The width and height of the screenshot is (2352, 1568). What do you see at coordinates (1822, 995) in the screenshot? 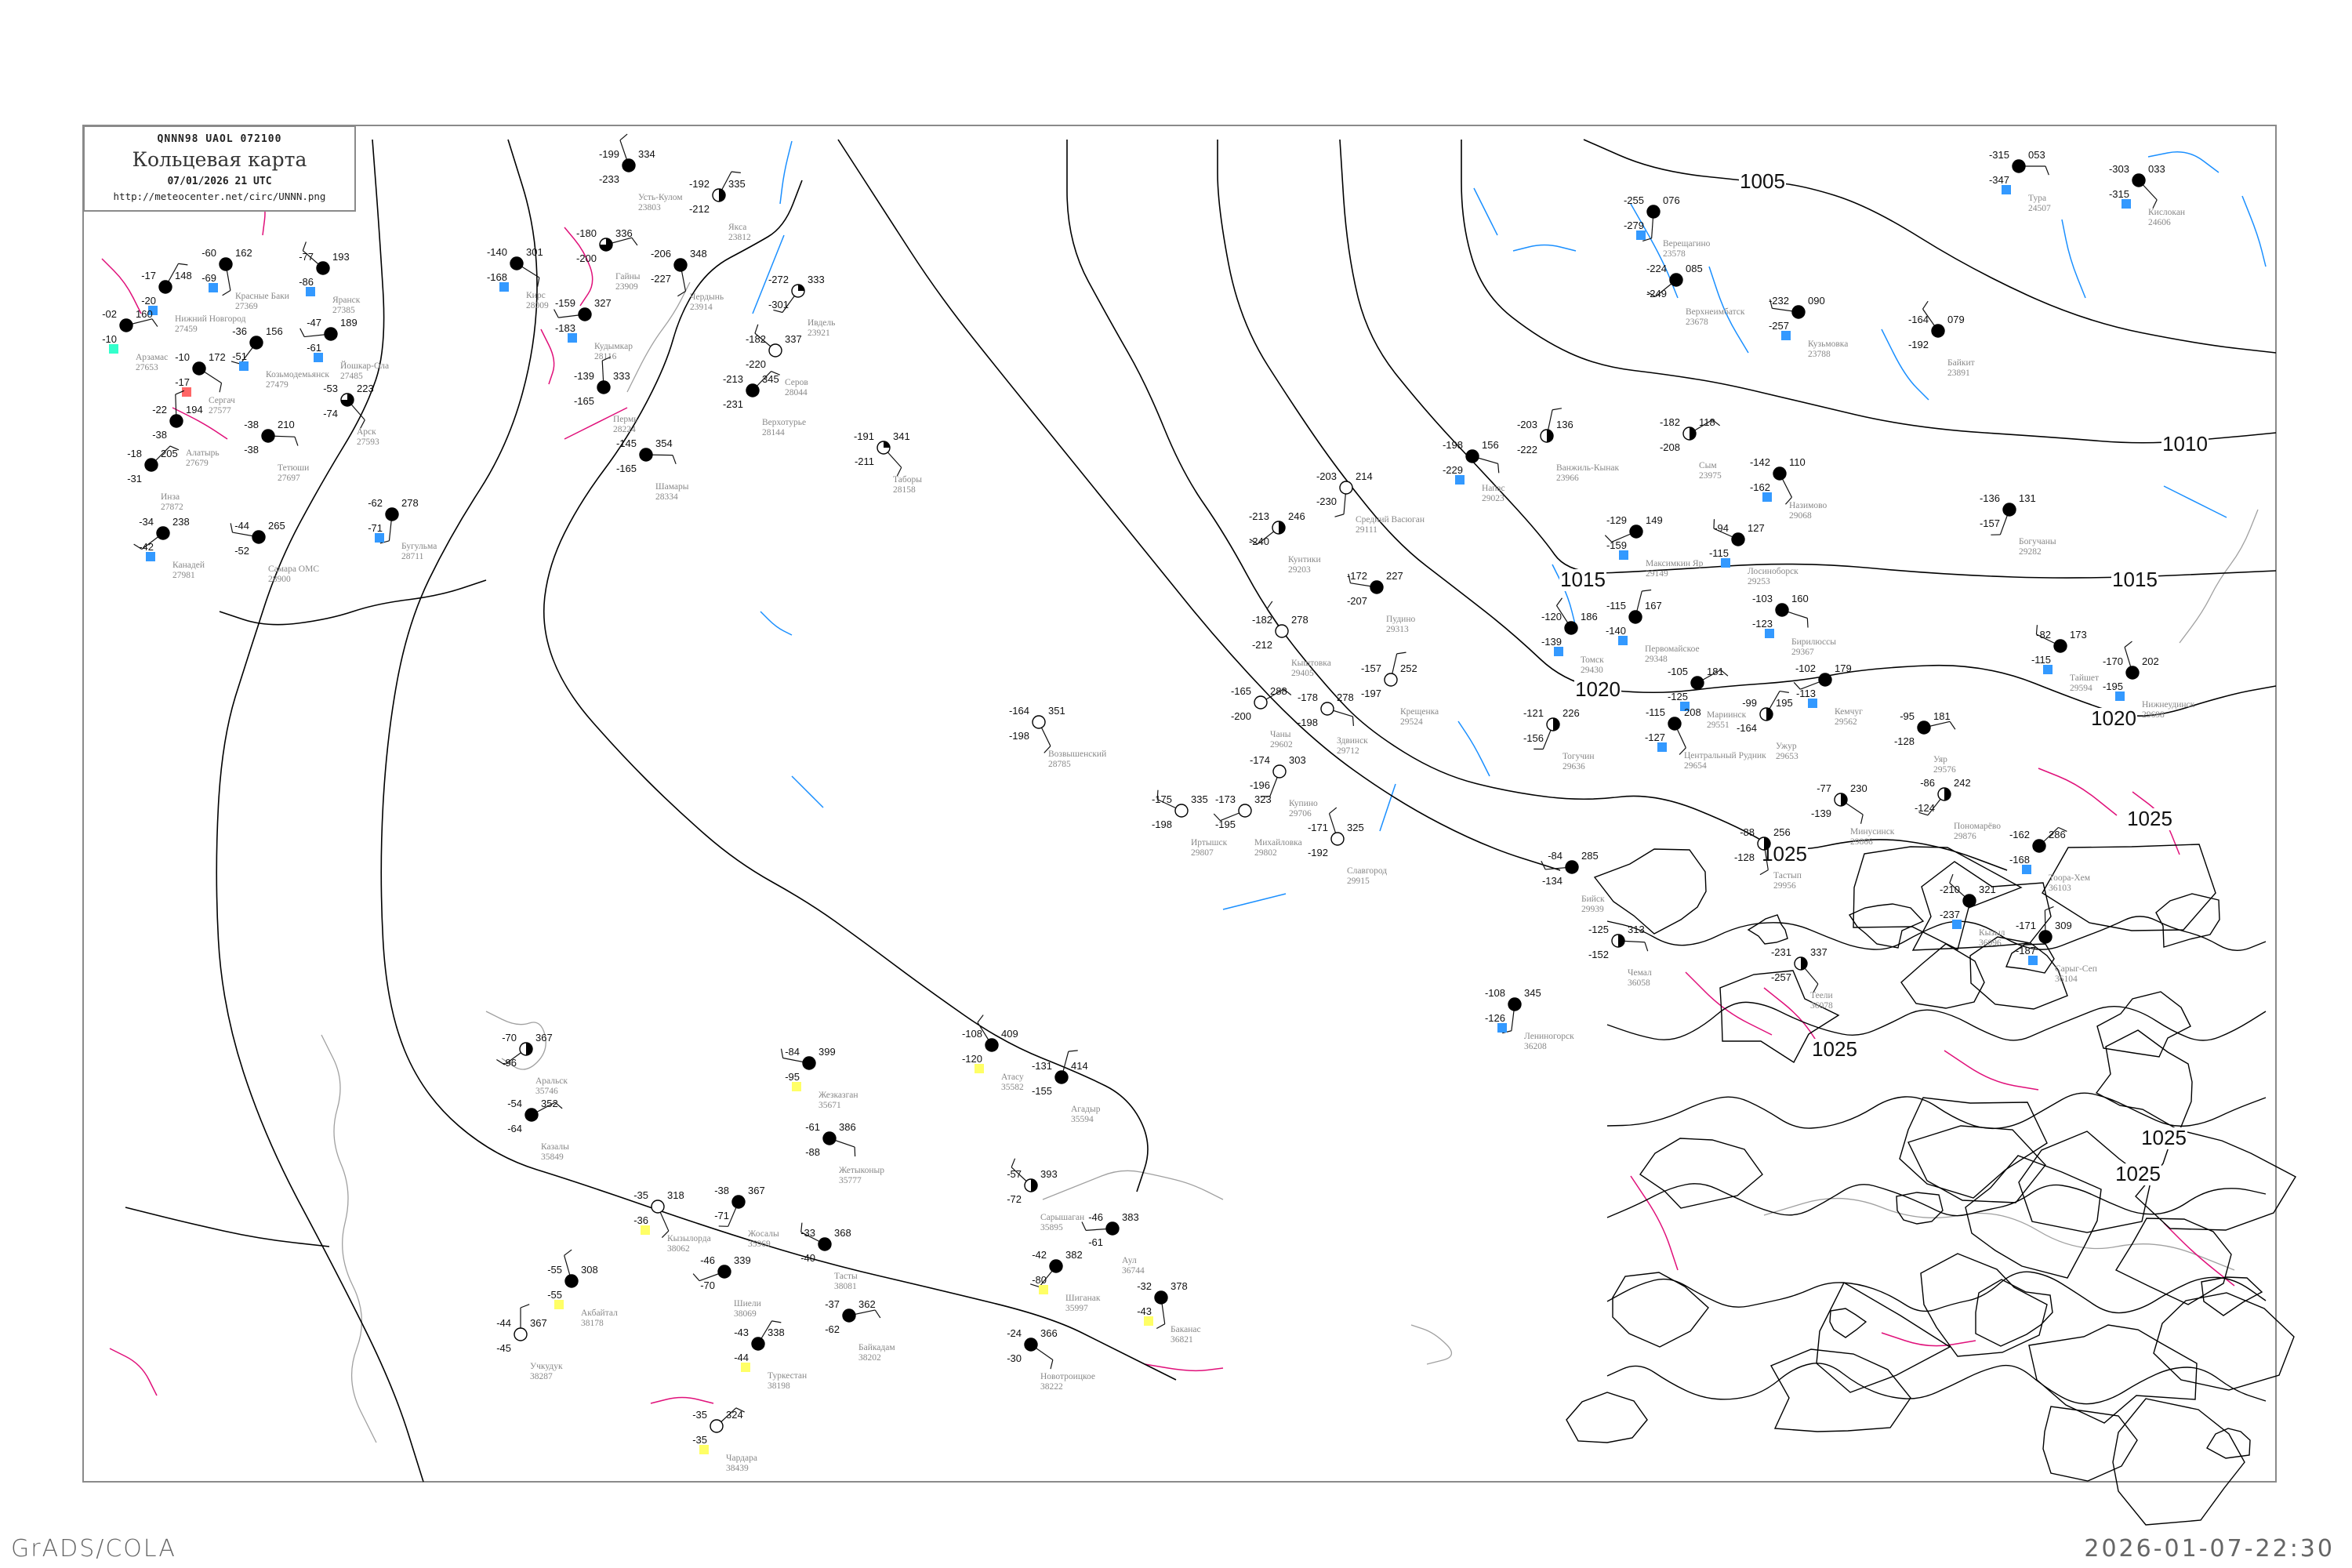
I see `station-name: Теели` at bounding box center [1822, 995].